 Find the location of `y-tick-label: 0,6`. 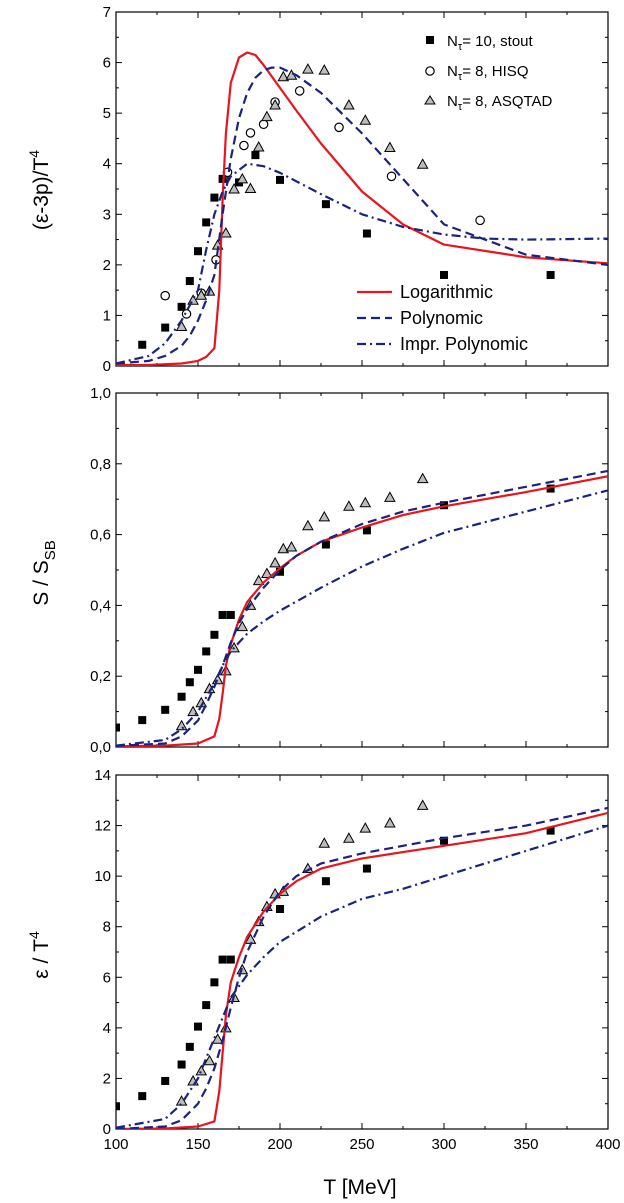

y-tick-label: 0,6 is located at coordinates (100, 535).